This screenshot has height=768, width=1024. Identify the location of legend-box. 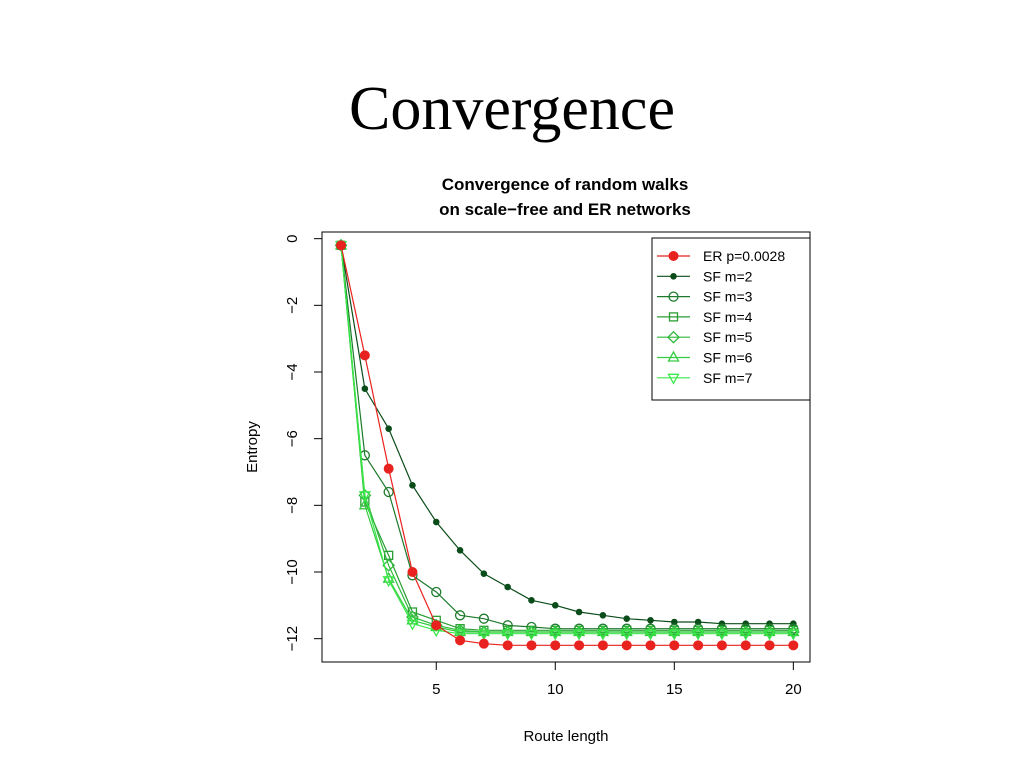
(731, 319).